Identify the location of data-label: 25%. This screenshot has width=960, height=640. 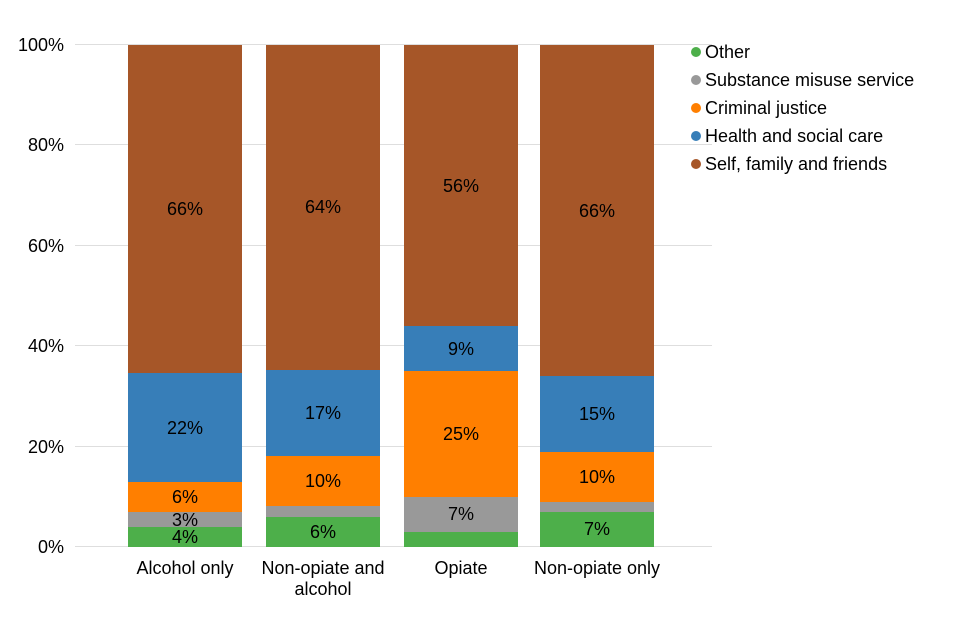
(461, 434).